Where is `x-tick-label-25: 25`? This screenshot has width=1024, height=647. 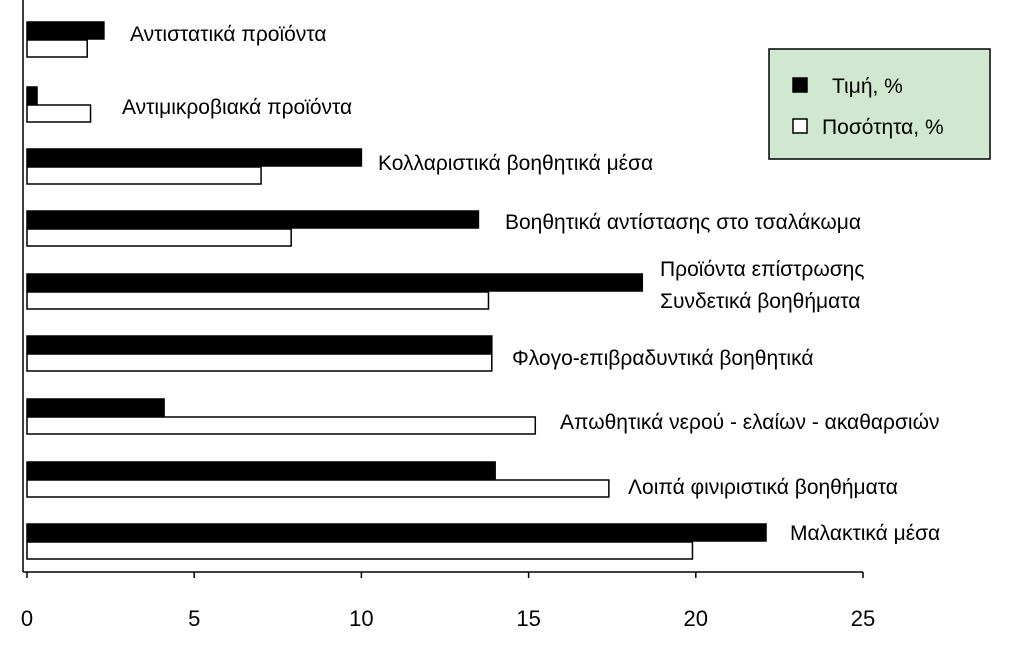
x-tick-label-25: 25 is located at coordinates (863, 618).